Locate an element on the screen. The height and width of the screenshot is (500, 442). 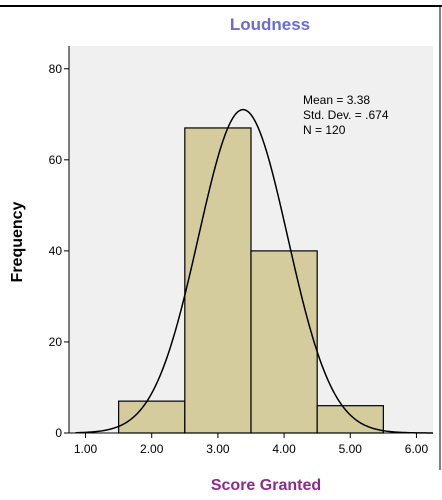
x-tick-label: 6.00 is located at coordinates (417, 449).